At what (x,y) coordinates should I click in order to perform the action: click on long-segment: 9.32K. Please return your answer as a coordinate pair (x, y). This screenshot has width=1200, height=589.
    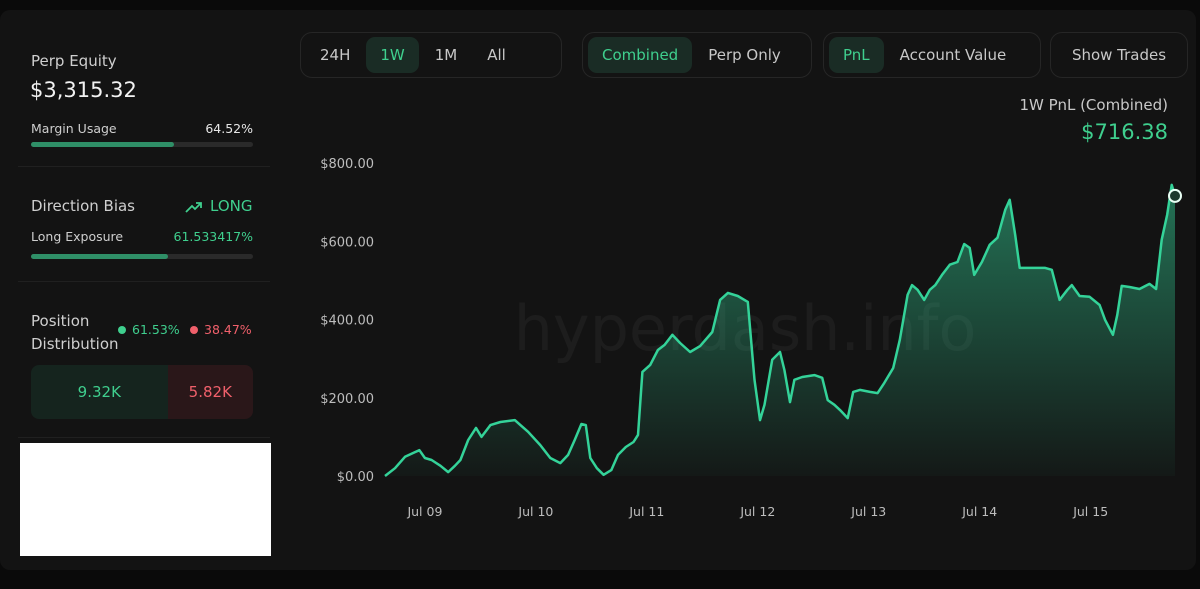
    Looking at the image, I should click on (99, 392).